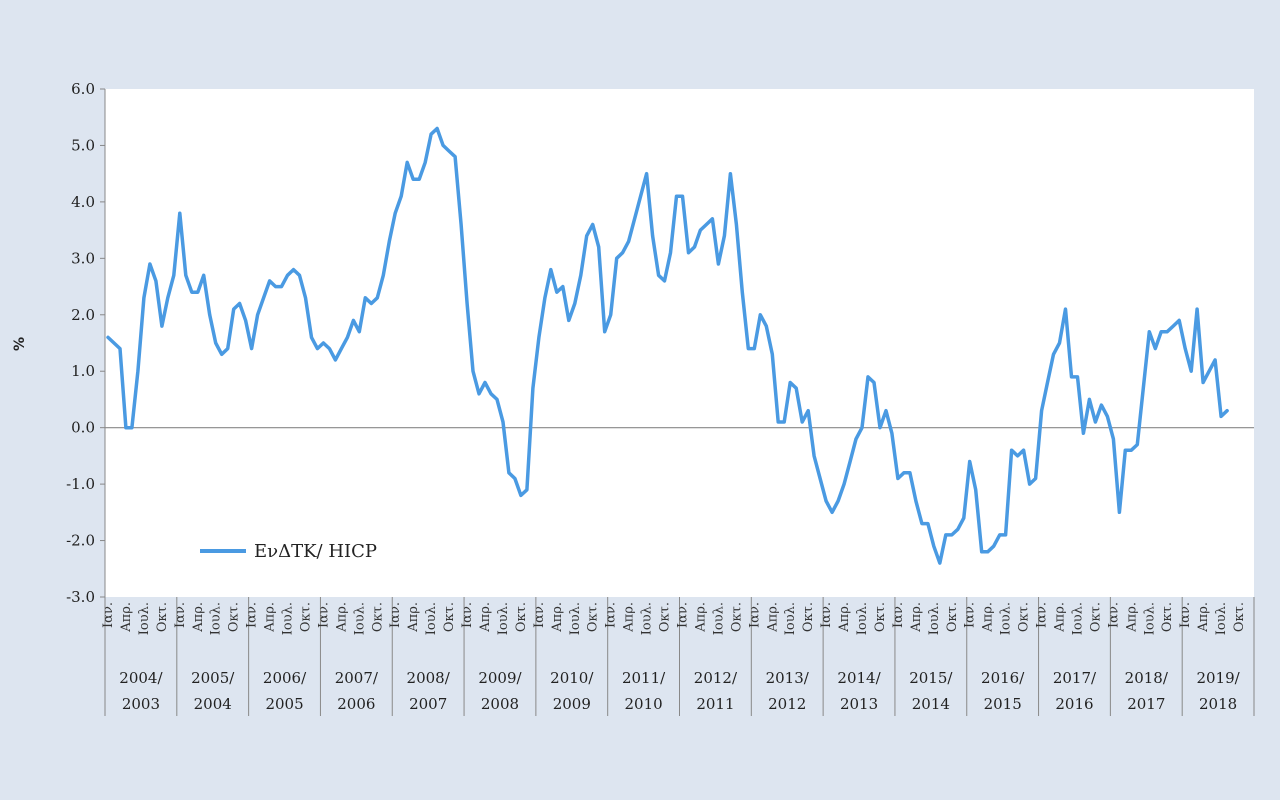  Describe the element at coordinates (141, 704) in the screenshot. I see `year-label-bottom: 2003` at that location.